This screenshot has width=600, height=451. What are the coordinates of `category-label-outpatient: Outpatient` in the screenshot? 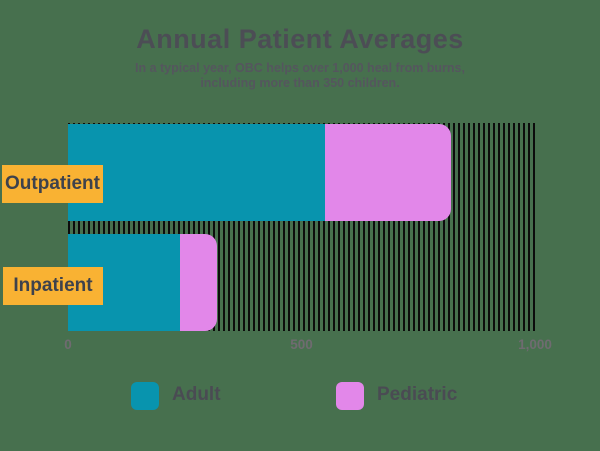 It's located at (52, 184).